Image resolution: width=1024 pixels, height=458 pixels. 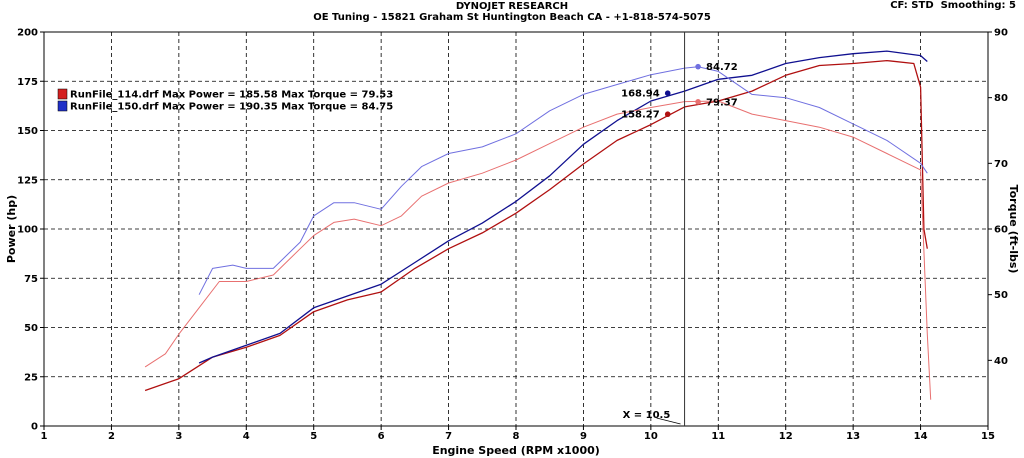 What do you see at coordinates (448, 436) in the screenshot?
I see `x-tick-label: 7` at bounding box center [448, 436].